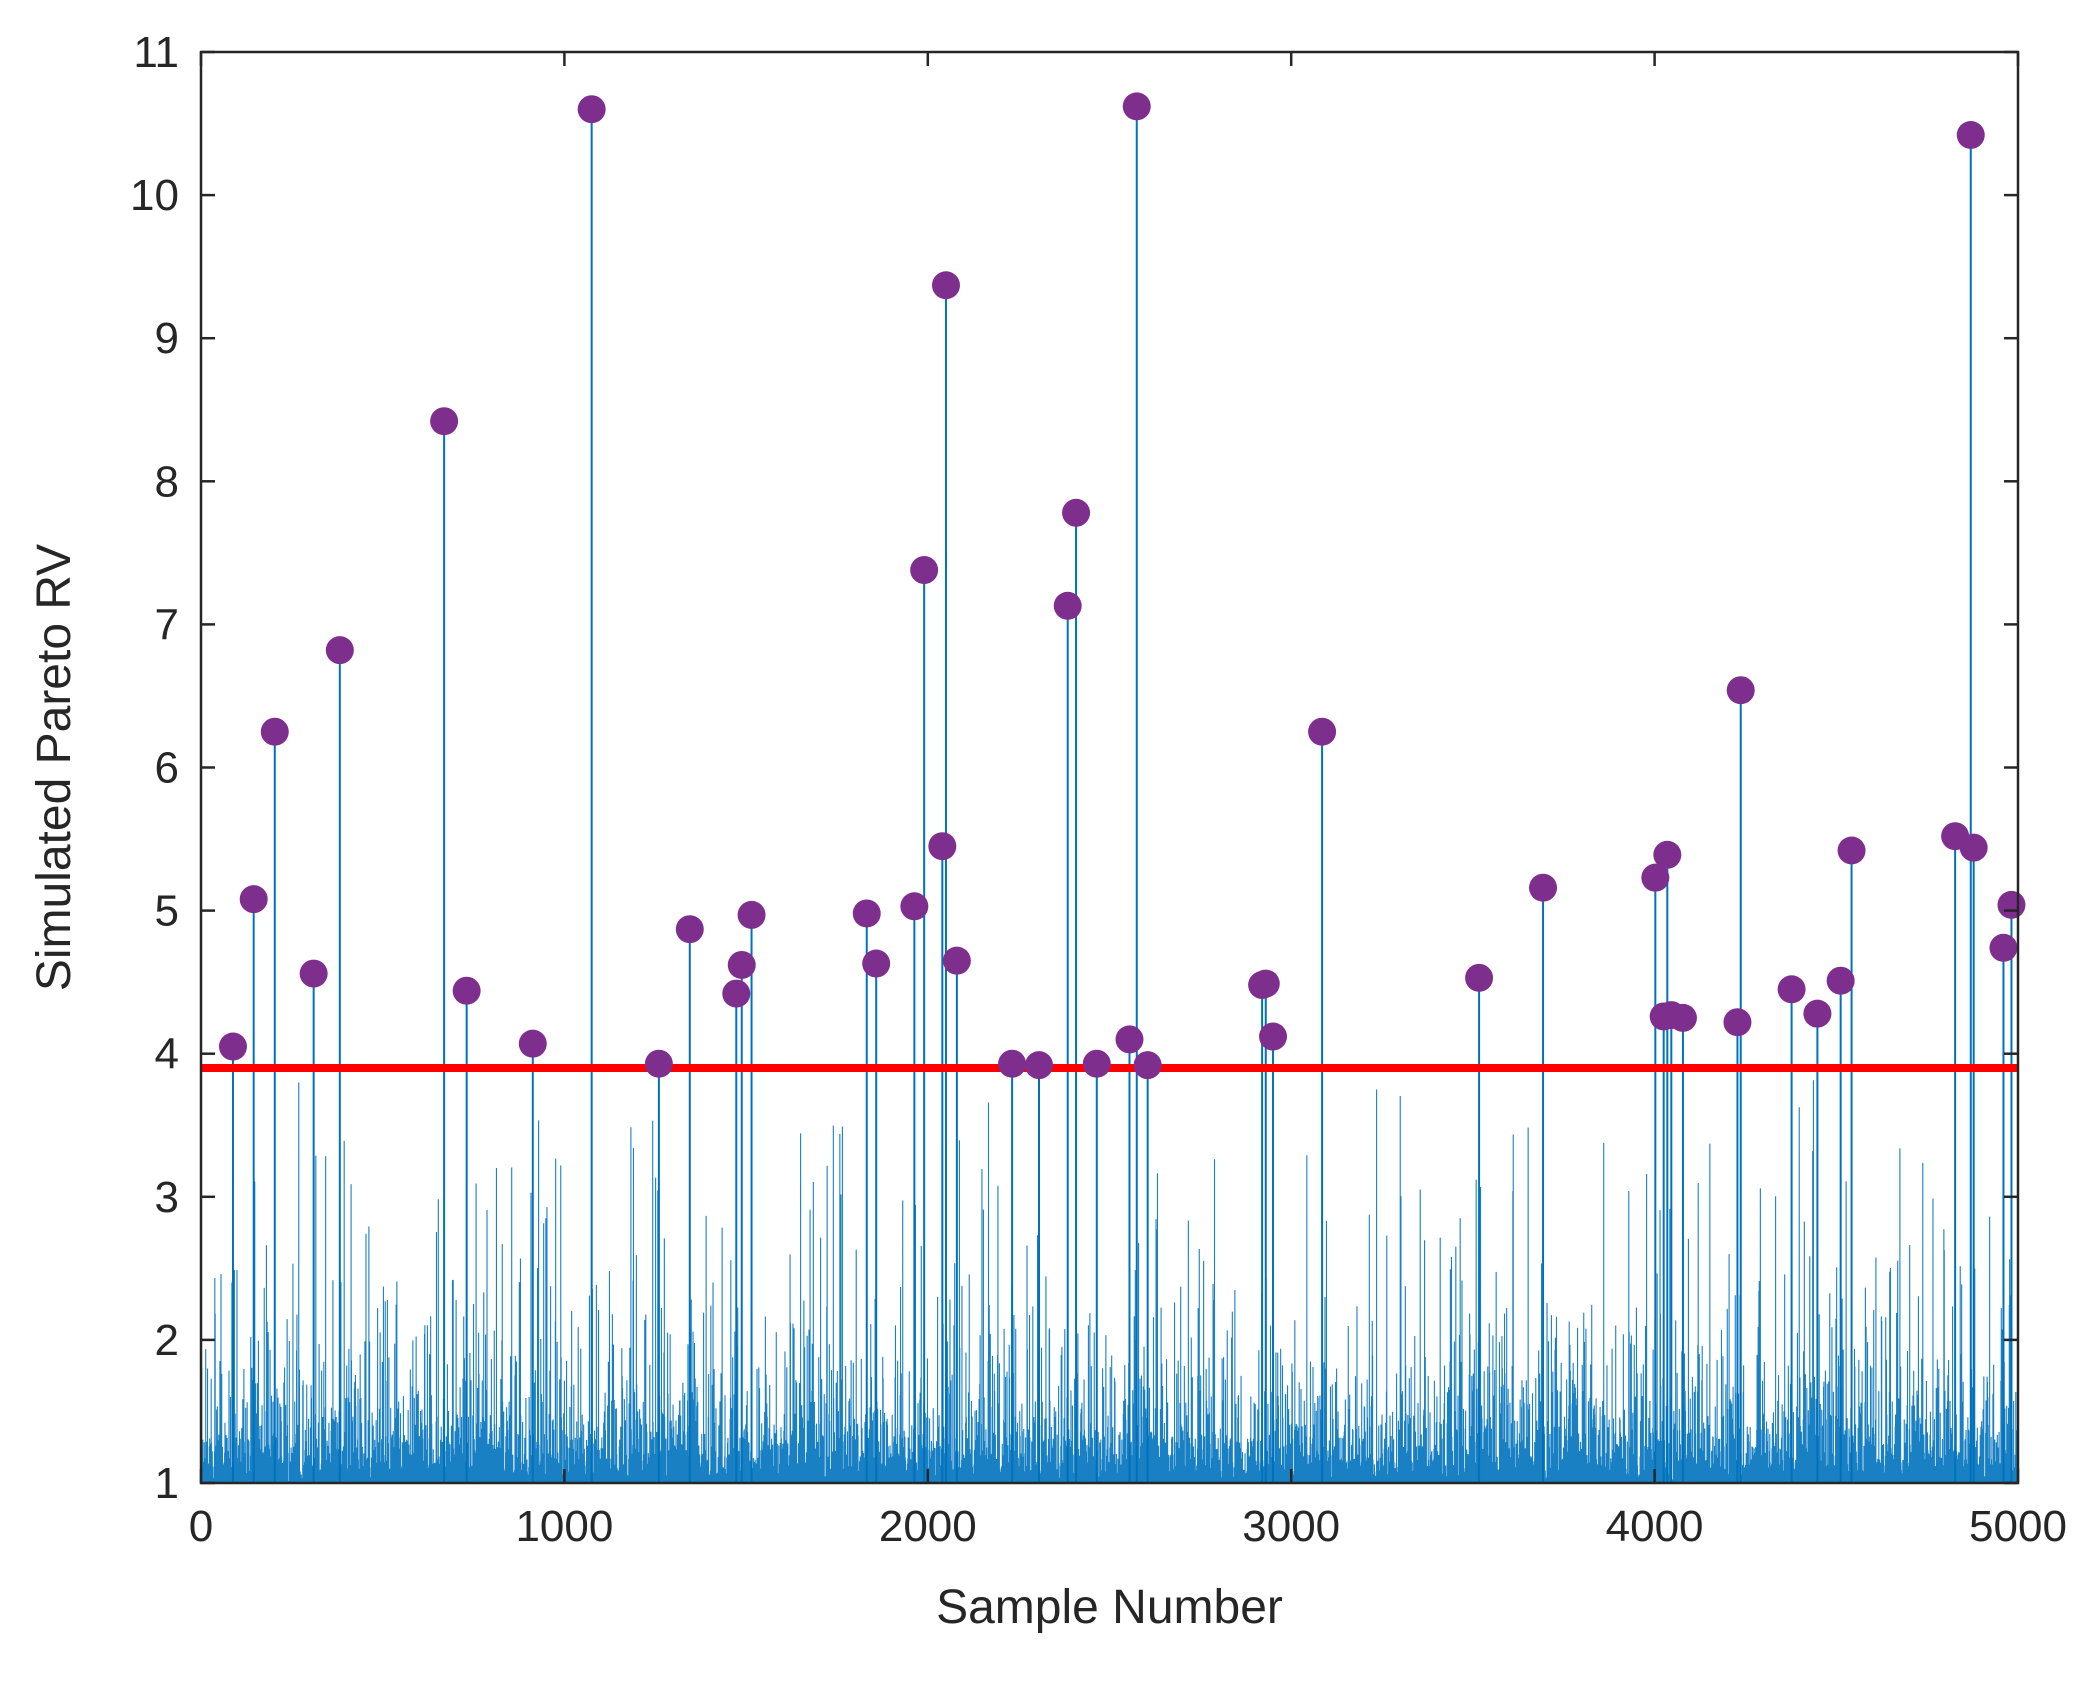 This screenshot has height=1687, width=2098. What do you see at coordinates (1109, 1607) in the screenshot?
I see `x-axis-label: Sample Number` at bounding box center [1109, 1607].